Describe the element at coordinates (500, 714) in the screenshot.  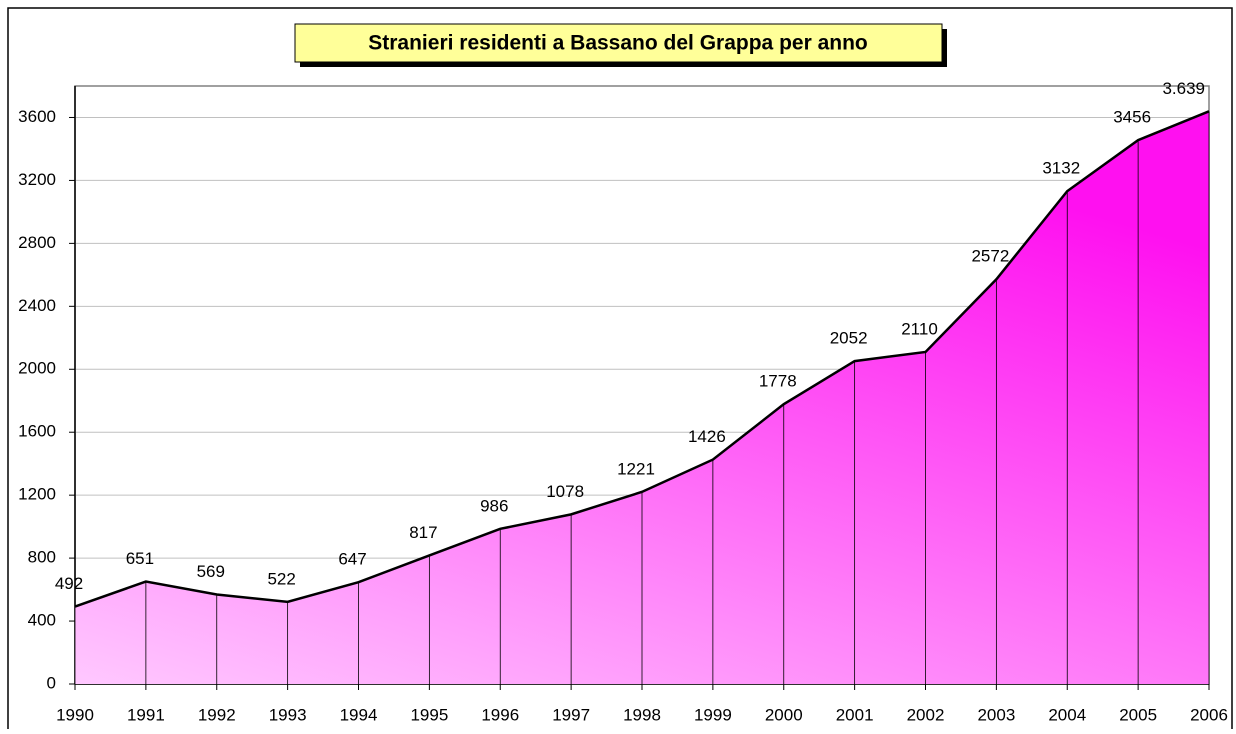
I see `x-tick-label: 1996` at that location.